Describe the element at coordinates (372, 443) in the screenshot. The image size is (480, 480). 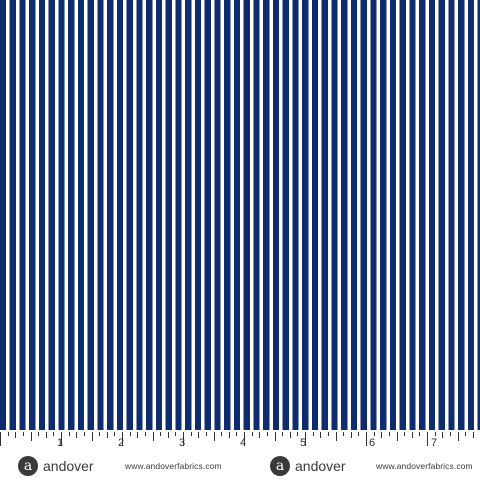
I see `ruler-number-6: 6` at that location.